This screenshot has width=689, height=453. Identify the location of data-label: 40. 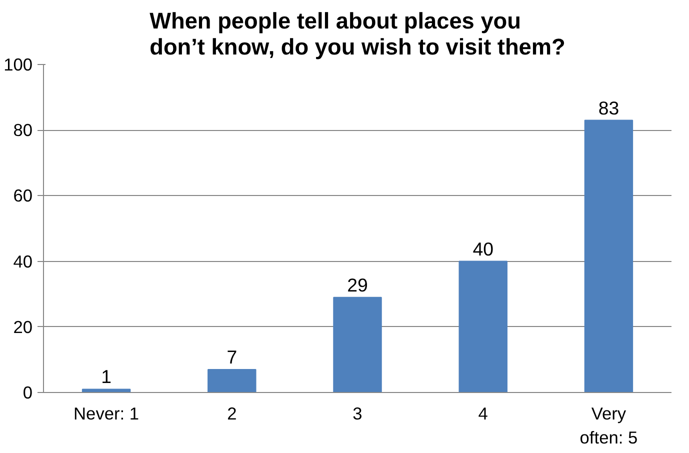
(483, 249).